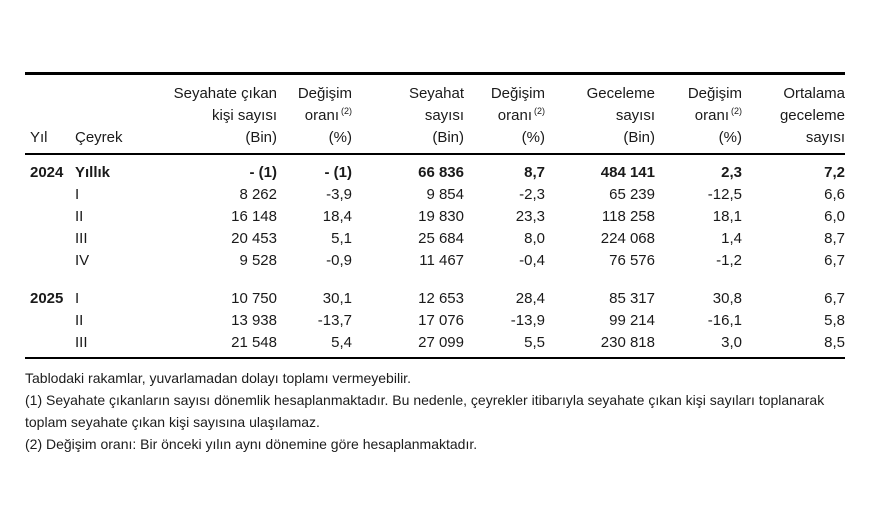 This screenshot has height=516, width=870. What do you see at coordinates (254, 342) in the screenshot?
I see `cell-seyahate-cikan-kisi-sayisi: 21 548` at bounding box center [254, 342].